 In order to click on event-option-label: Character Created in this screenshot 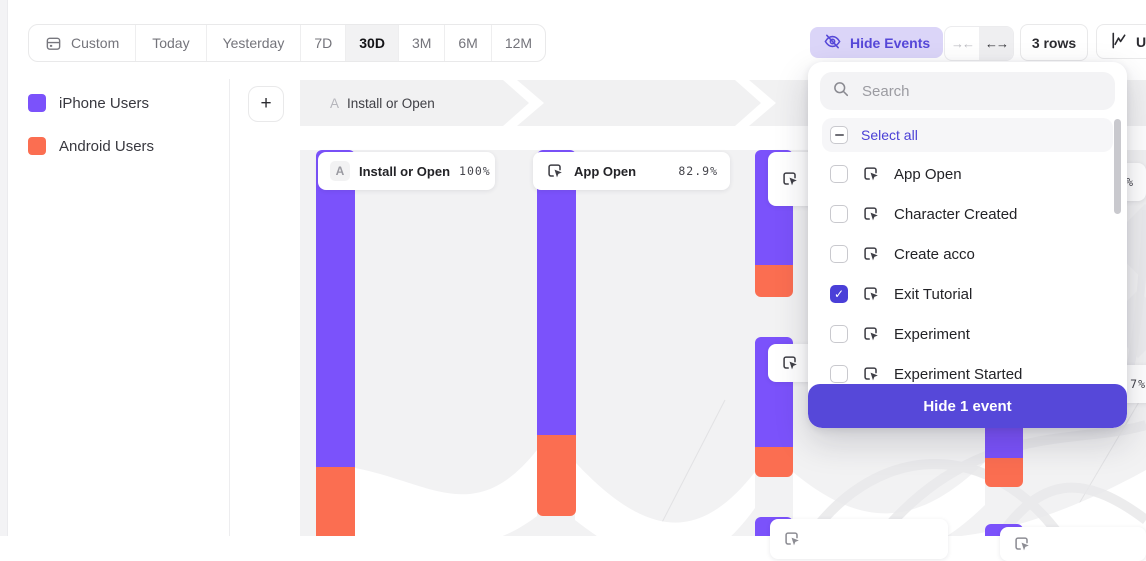, I will do `click(956, 214)`.